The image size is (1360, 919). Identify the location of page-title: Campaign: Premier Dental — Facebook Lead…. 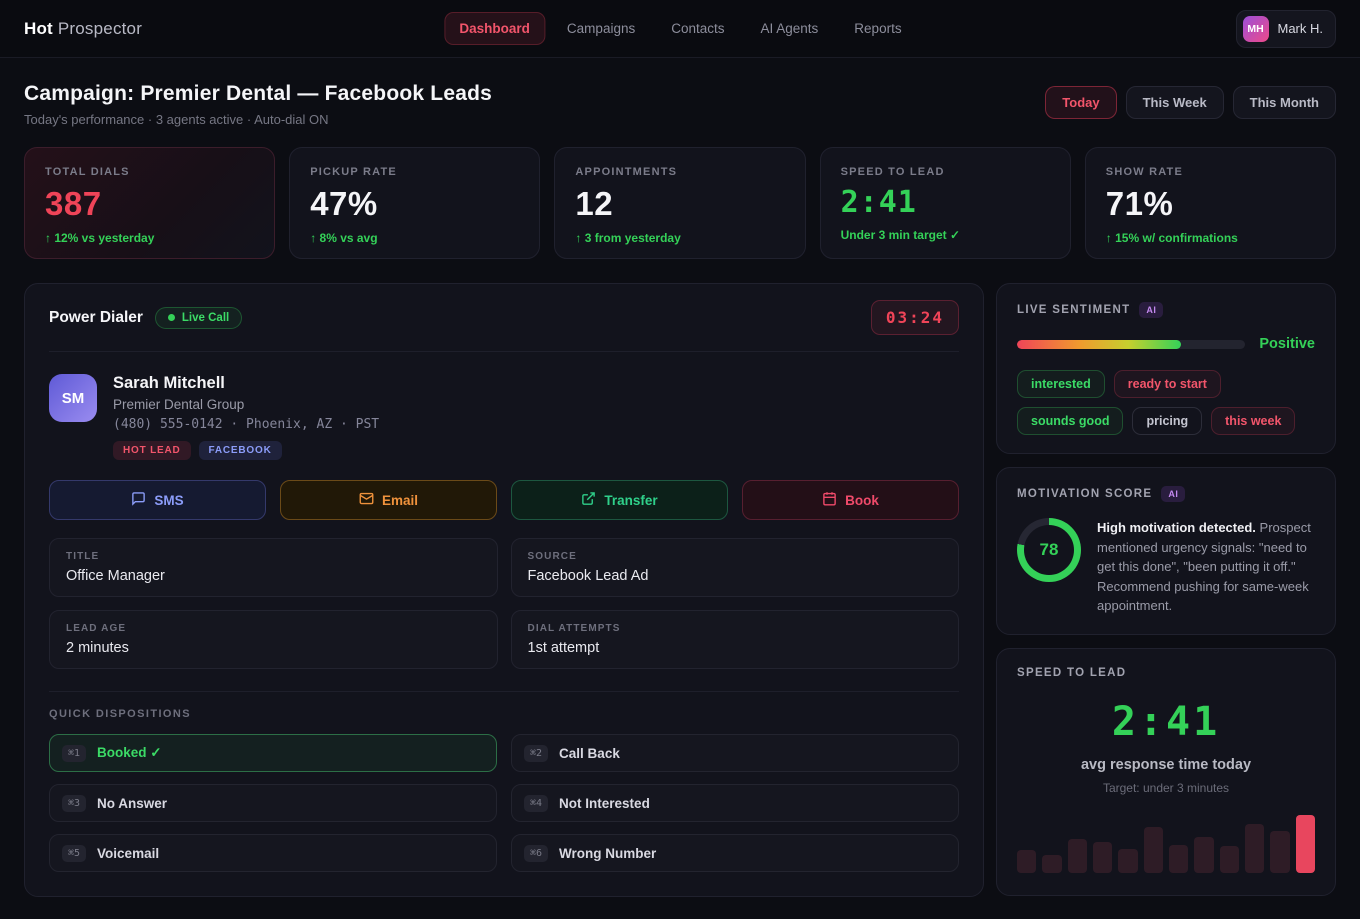
(258, 93).